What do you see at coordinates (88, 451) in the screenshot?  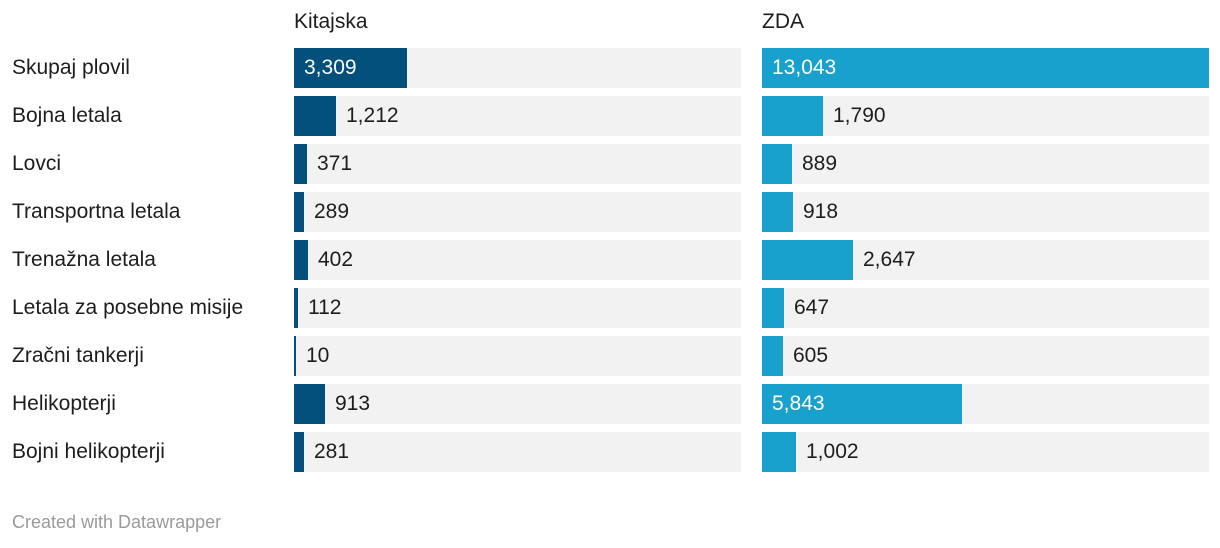 I see `category-label: Bojni helikopterji` at bounding box center [88, 451].